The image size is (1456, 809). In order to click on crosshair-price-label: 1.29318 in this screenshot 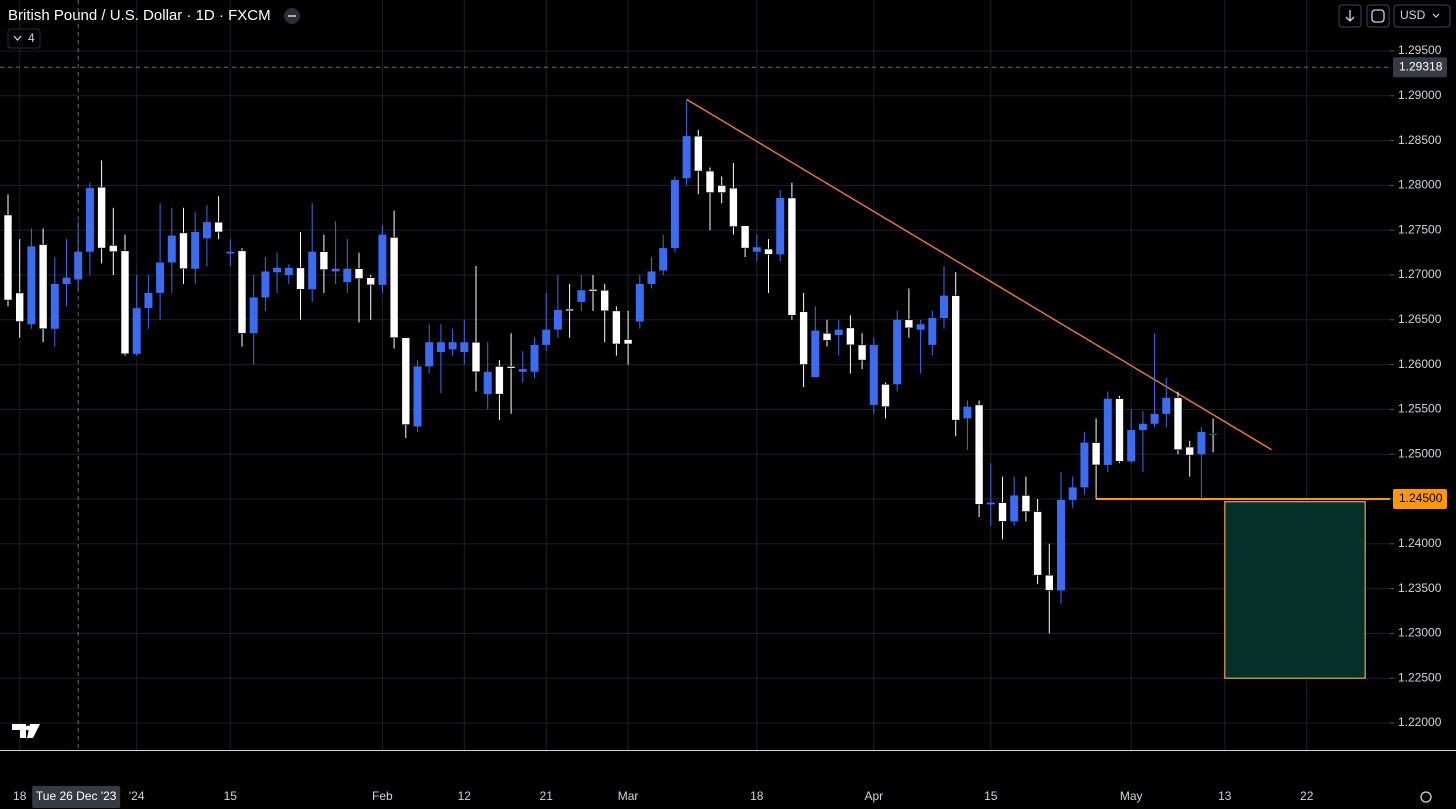, I will do `click(1421, 66)`.